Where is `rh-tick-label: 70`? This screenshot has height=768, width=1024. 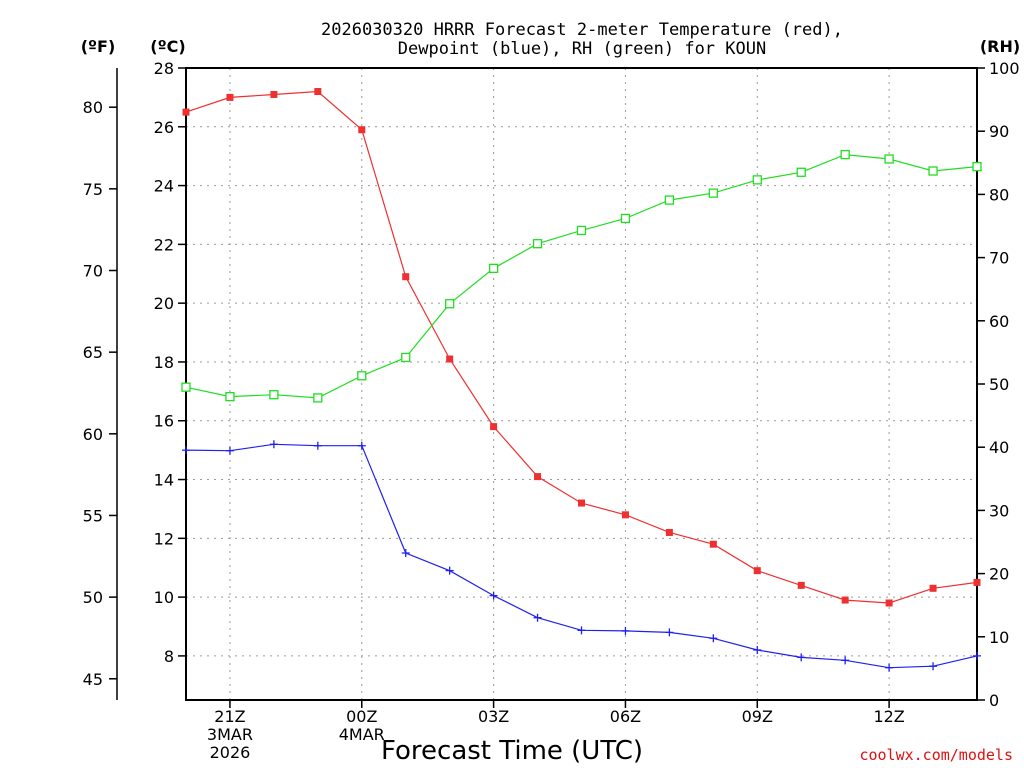 rh-tick-label: 70 is located at coordinates (999, 258).